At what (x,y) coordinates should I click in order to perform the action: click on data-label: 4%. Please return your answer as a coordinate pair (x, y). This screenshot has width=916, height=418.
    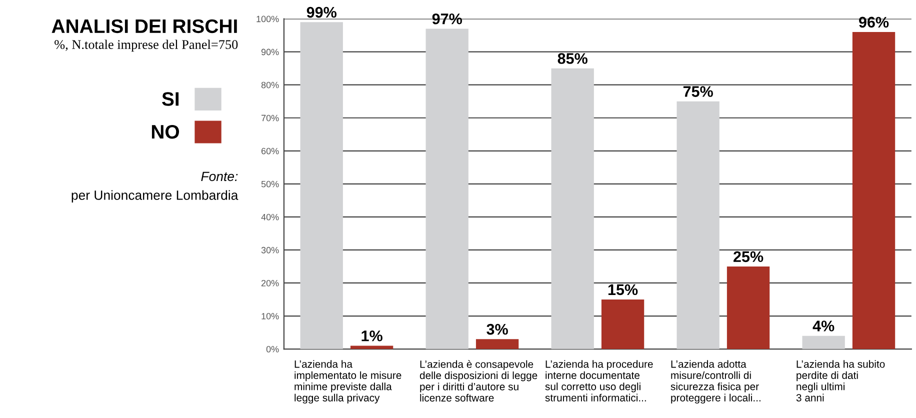
    Looking at the image, I should click on (823, 326).